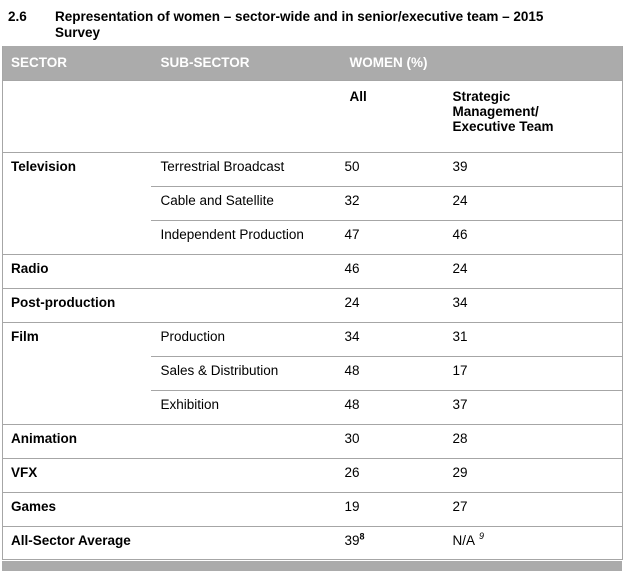  I want to click on executive-value-cell: N/A 9, so click(534, 542).